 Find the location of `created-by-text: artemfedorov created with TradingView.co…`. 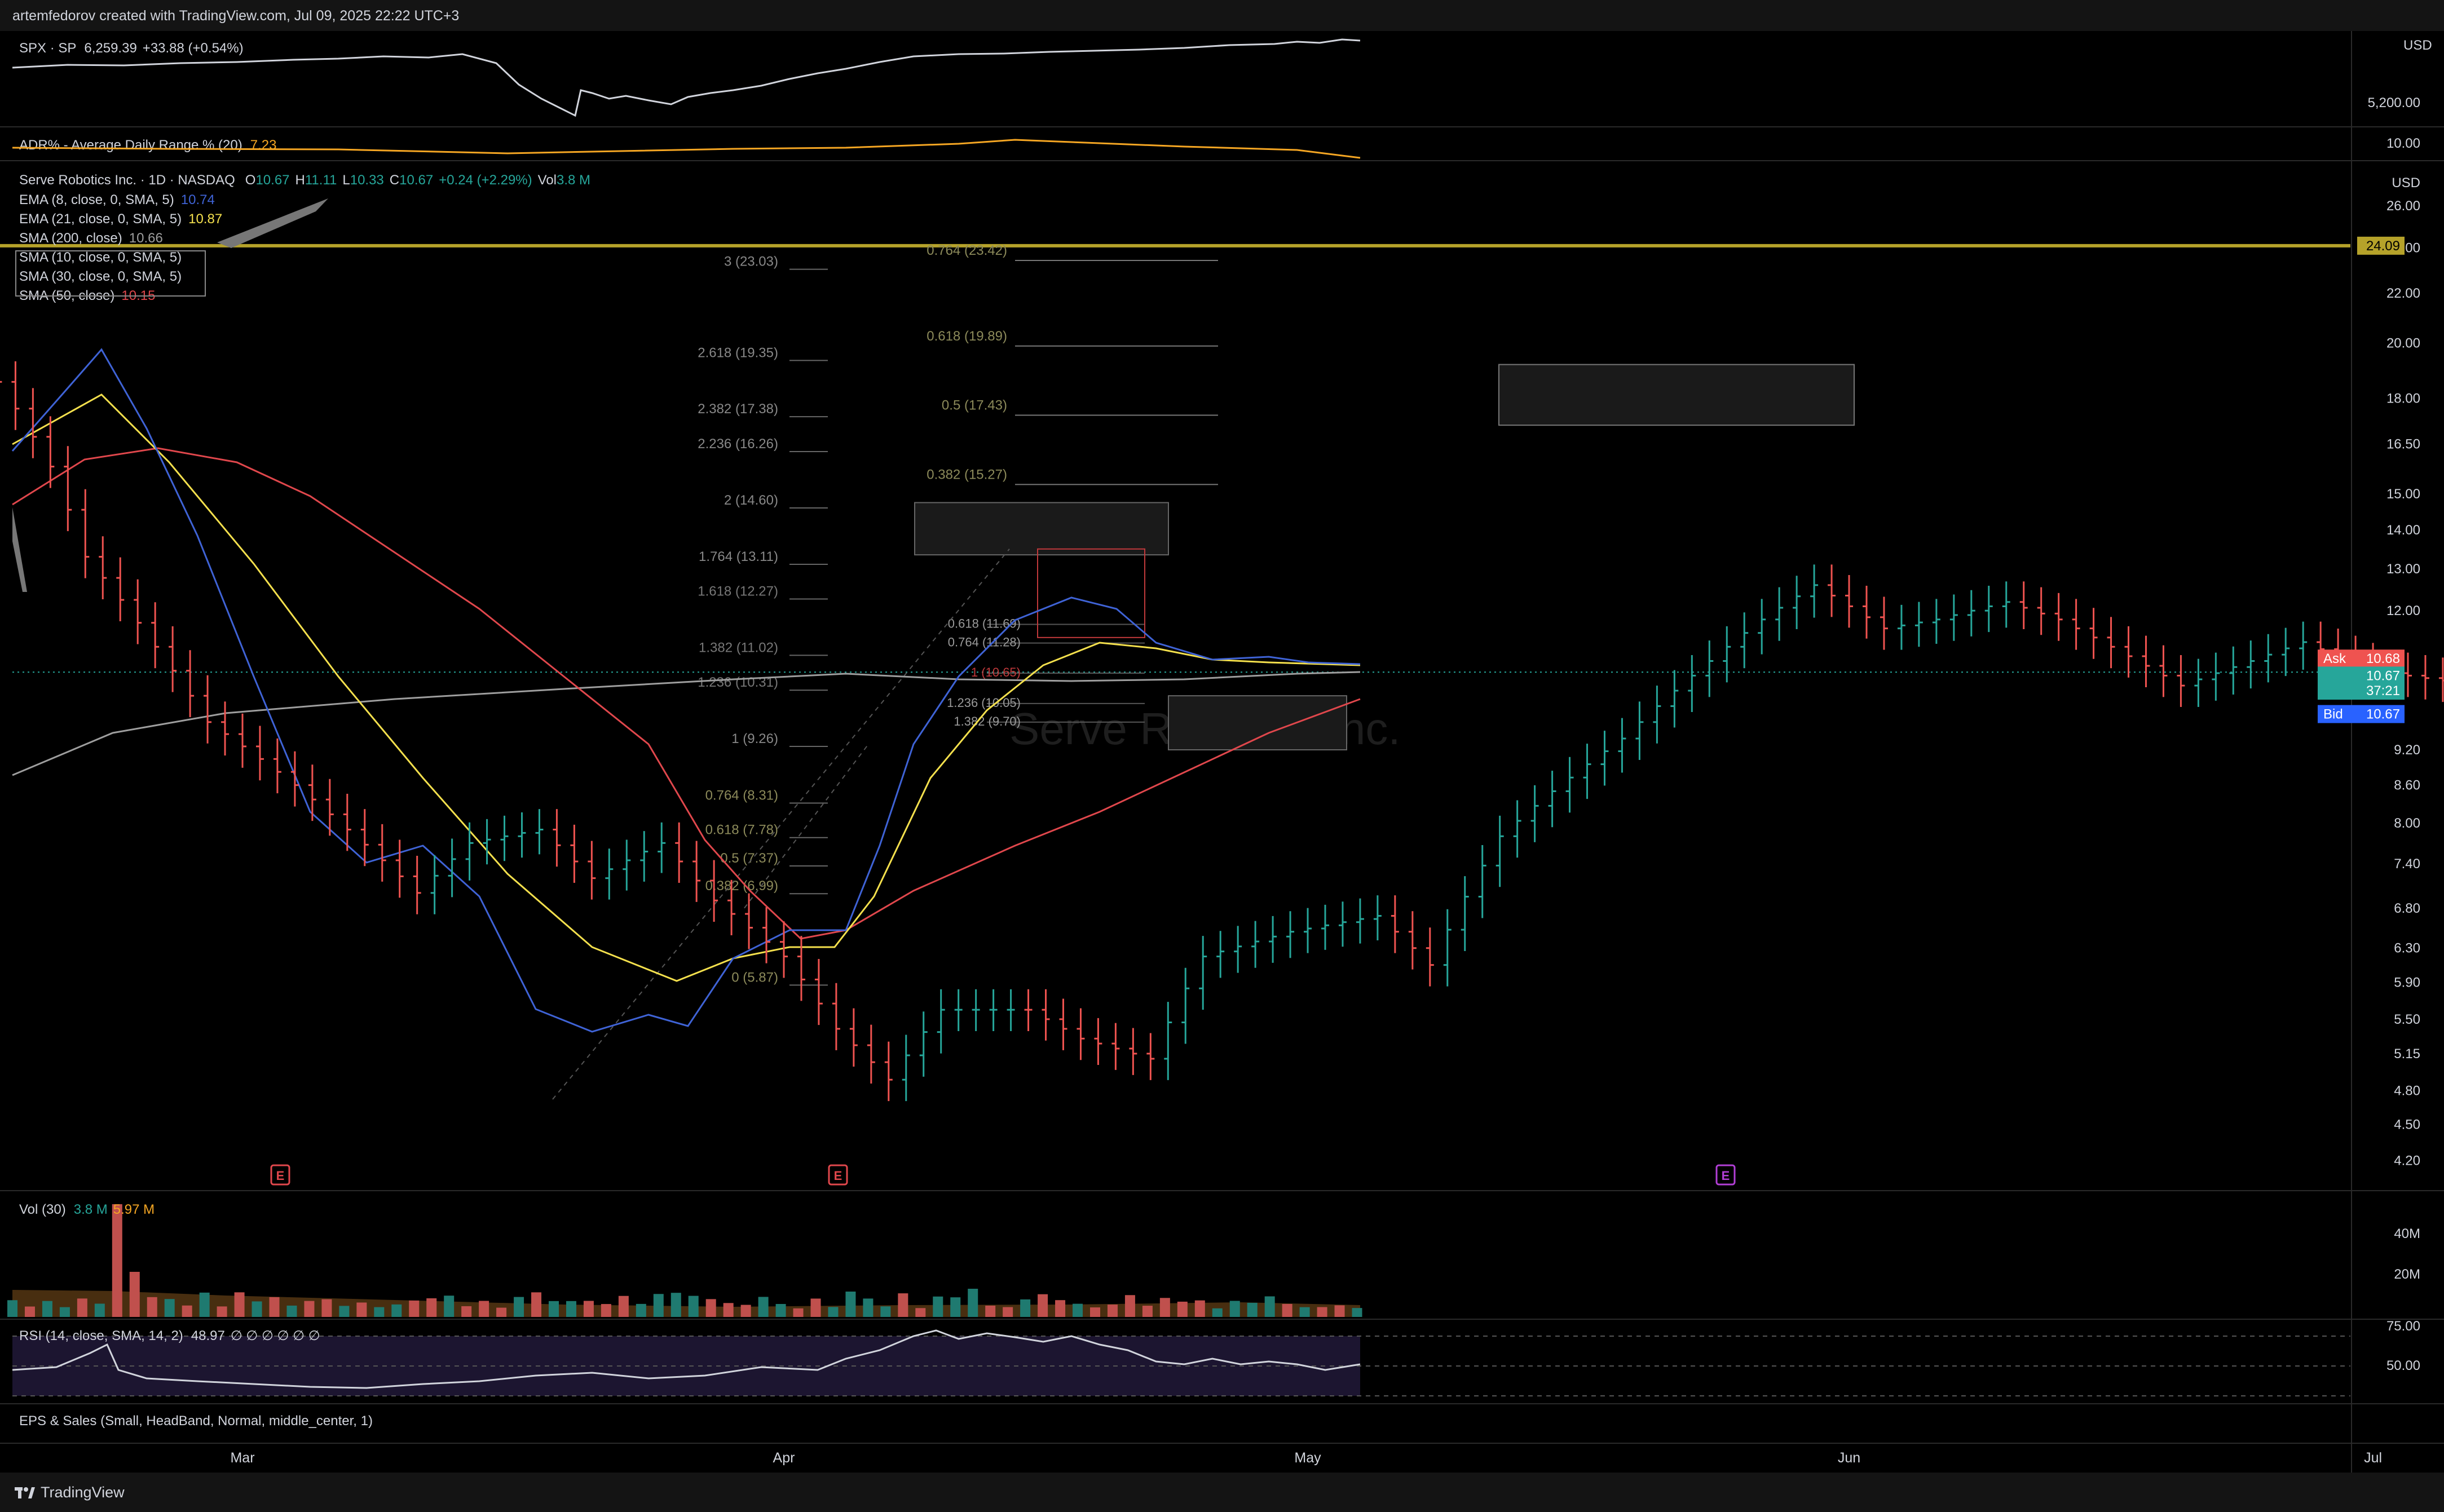

created-by-text: artemfedorov created with TradingView.co… is located at coordinates (236, 16).